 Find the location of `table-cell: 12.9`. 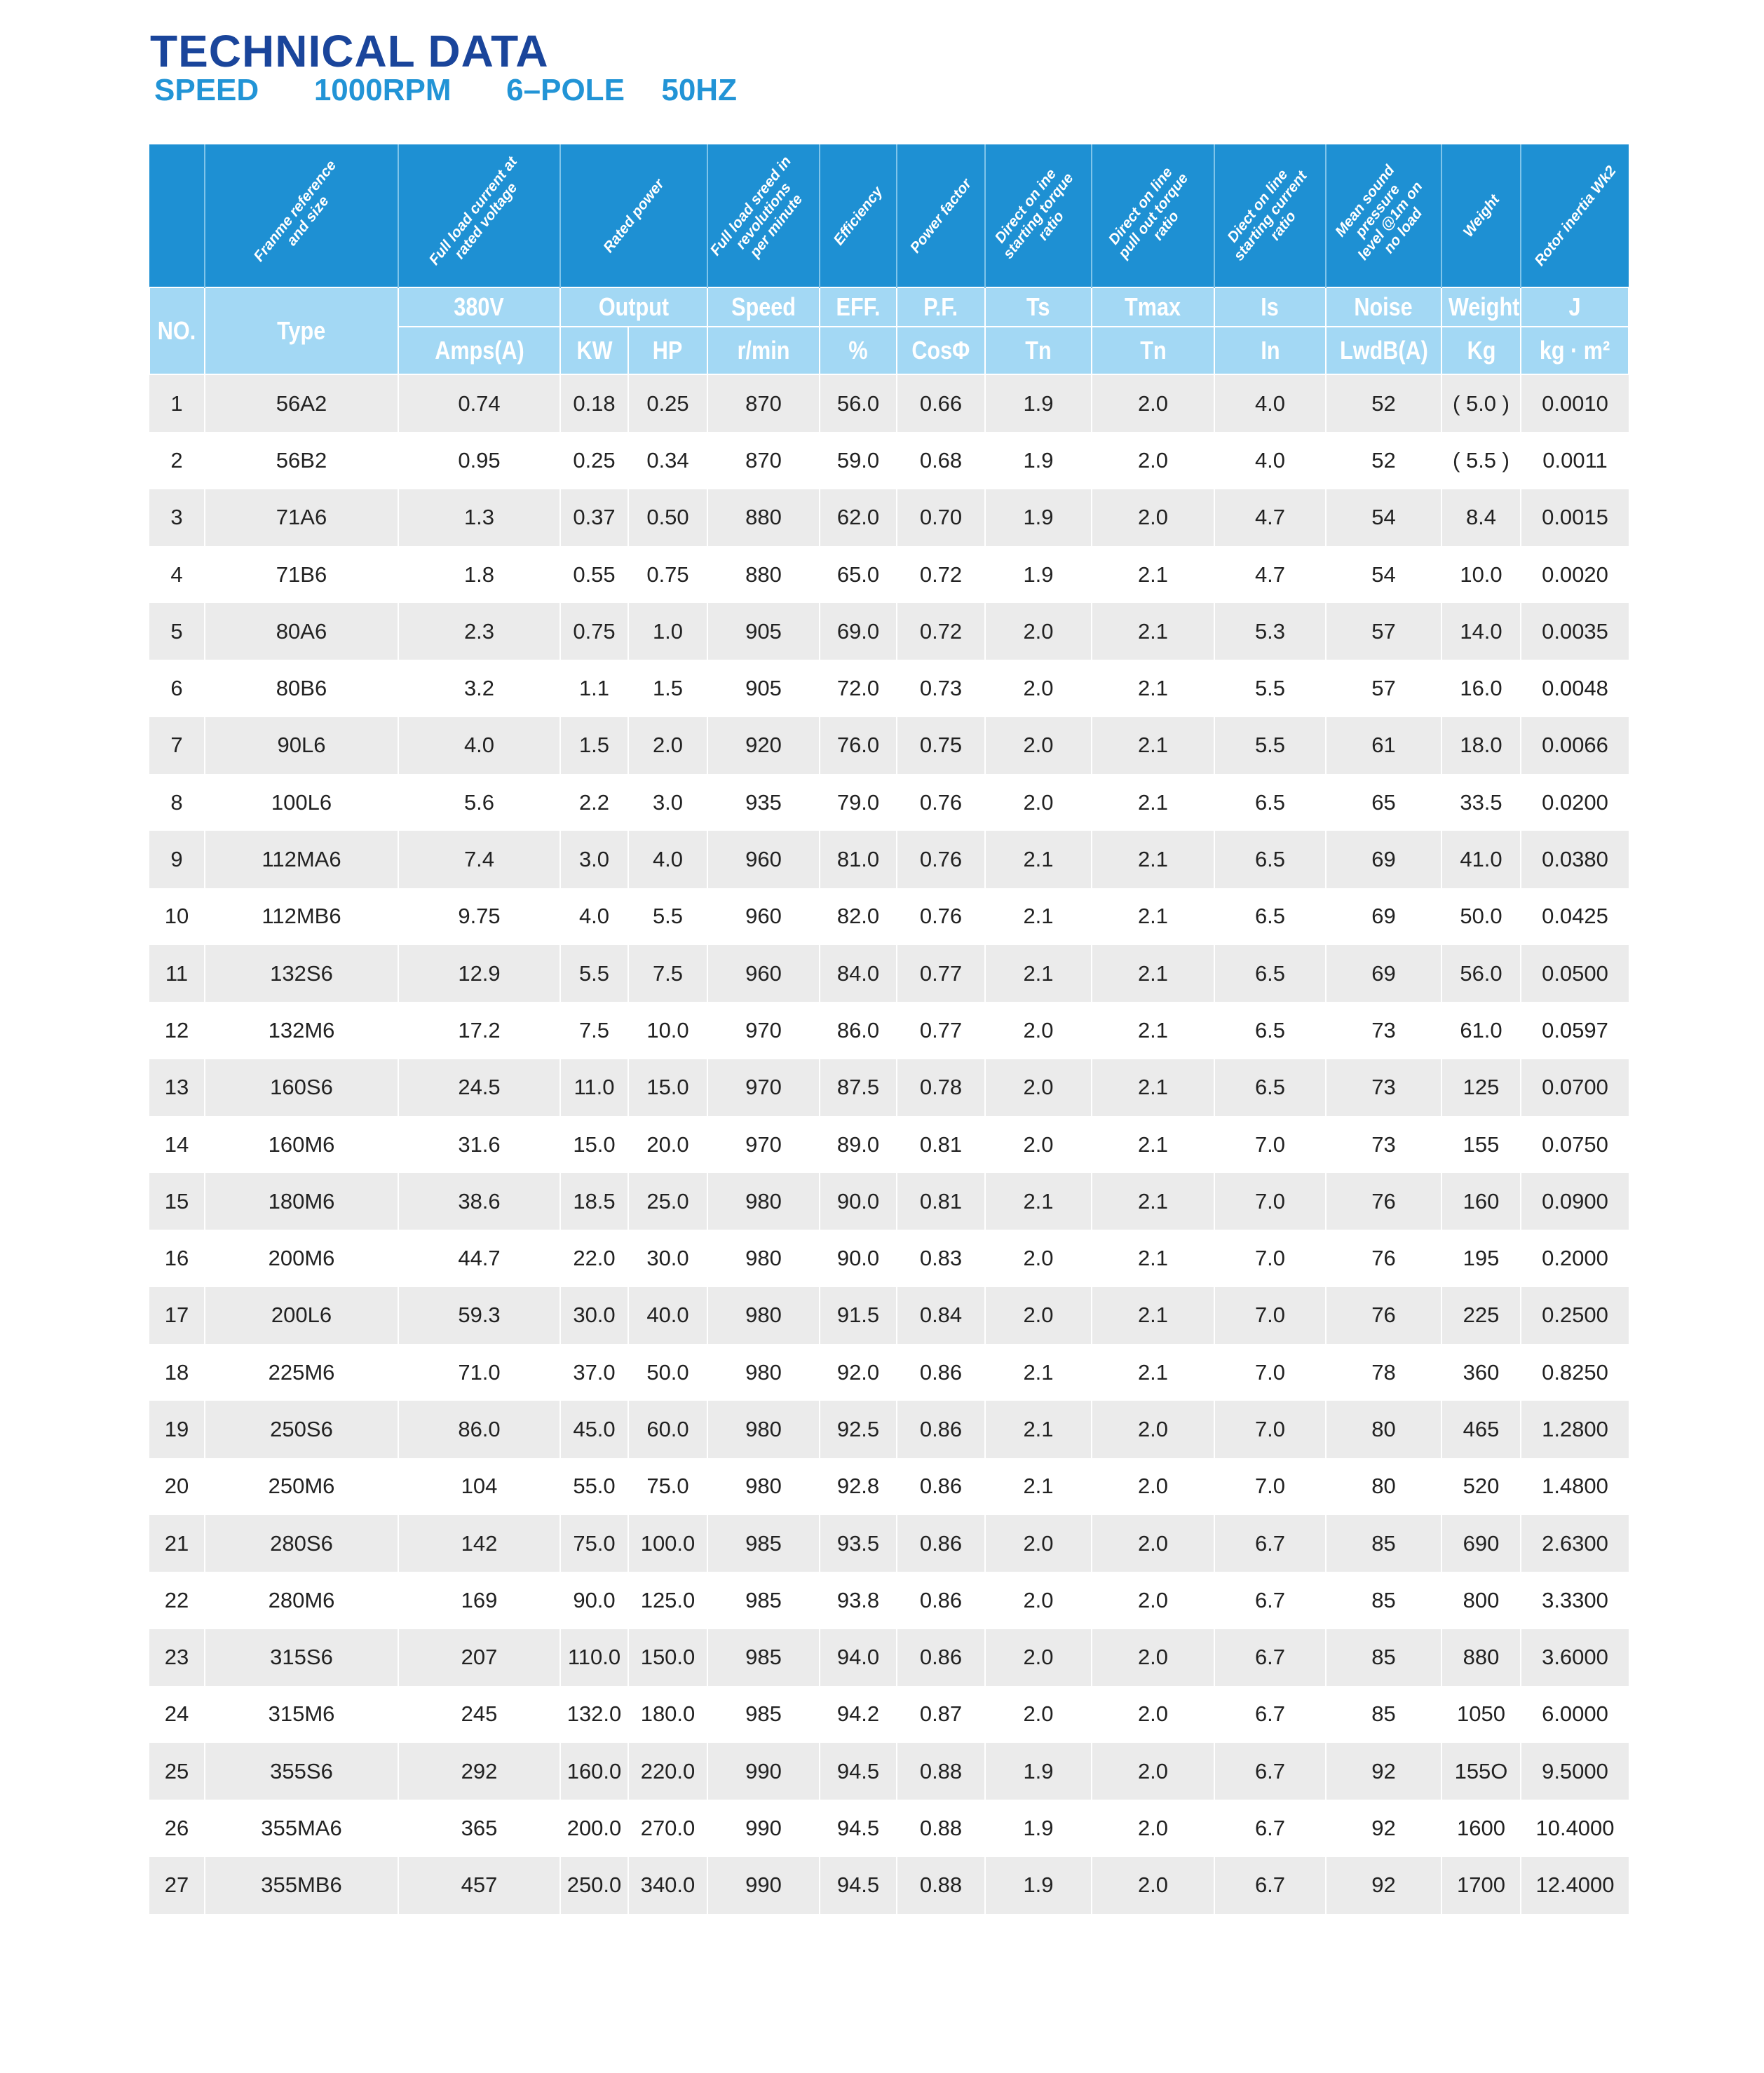

table-cell: 12.9 is located at coordinates (479, 973).